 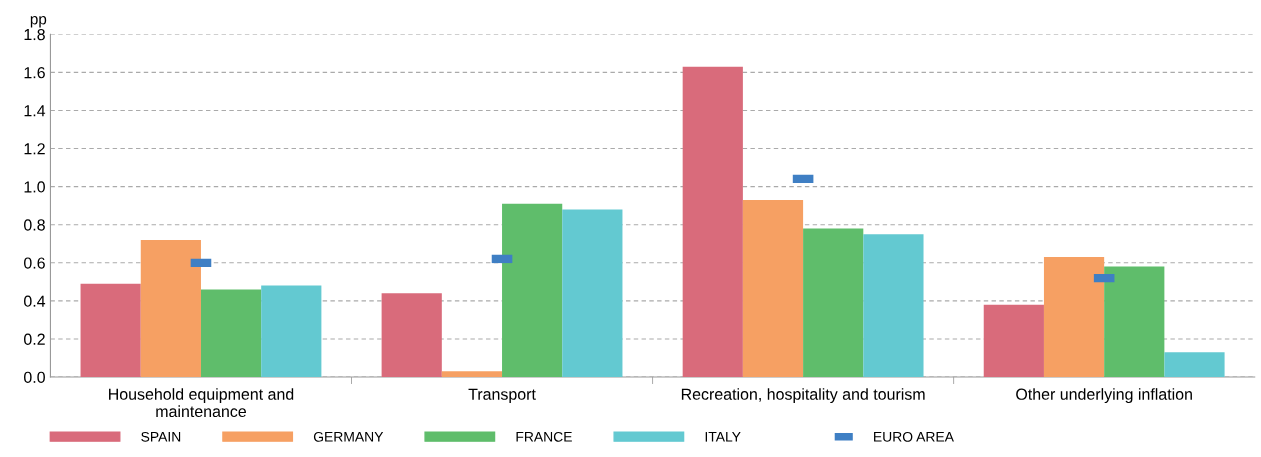 I want to click on x-tick-label: Household equipment and maintenance, so click(x=201, y=403).